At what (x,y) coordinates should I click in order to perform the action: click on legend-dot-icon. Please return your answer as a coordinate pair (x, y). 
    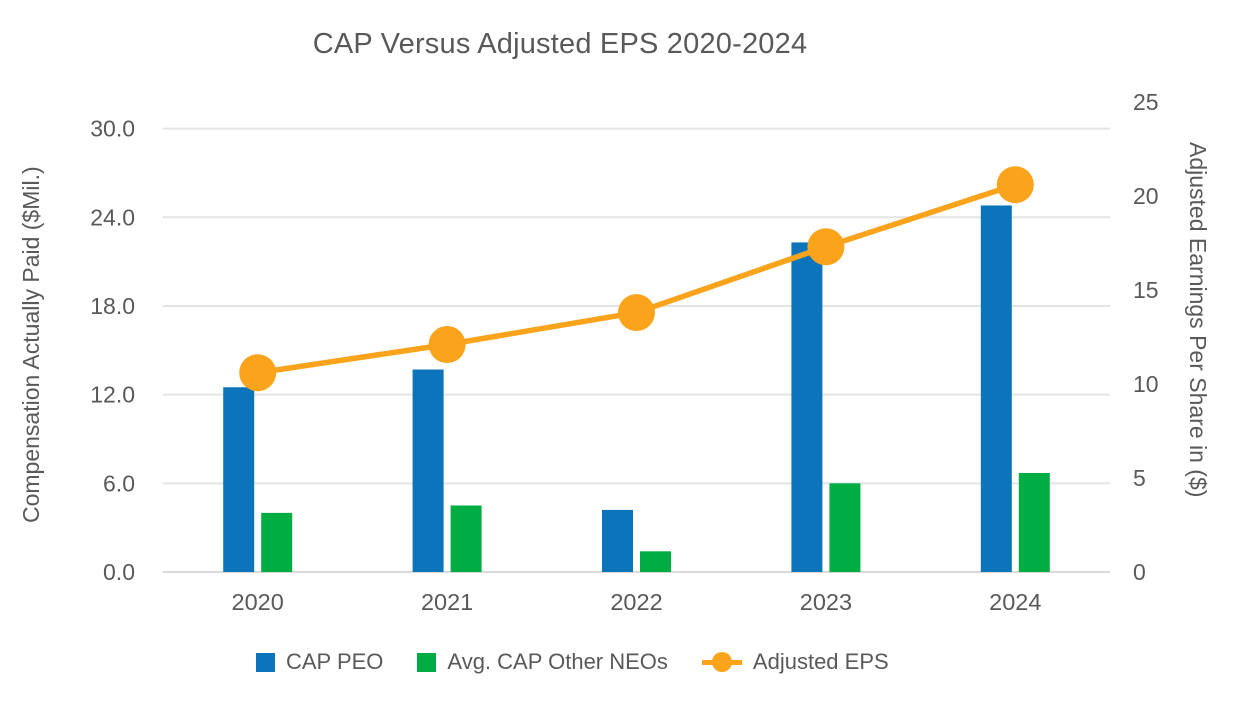
    Looking at the image, I should click on (721, 662).